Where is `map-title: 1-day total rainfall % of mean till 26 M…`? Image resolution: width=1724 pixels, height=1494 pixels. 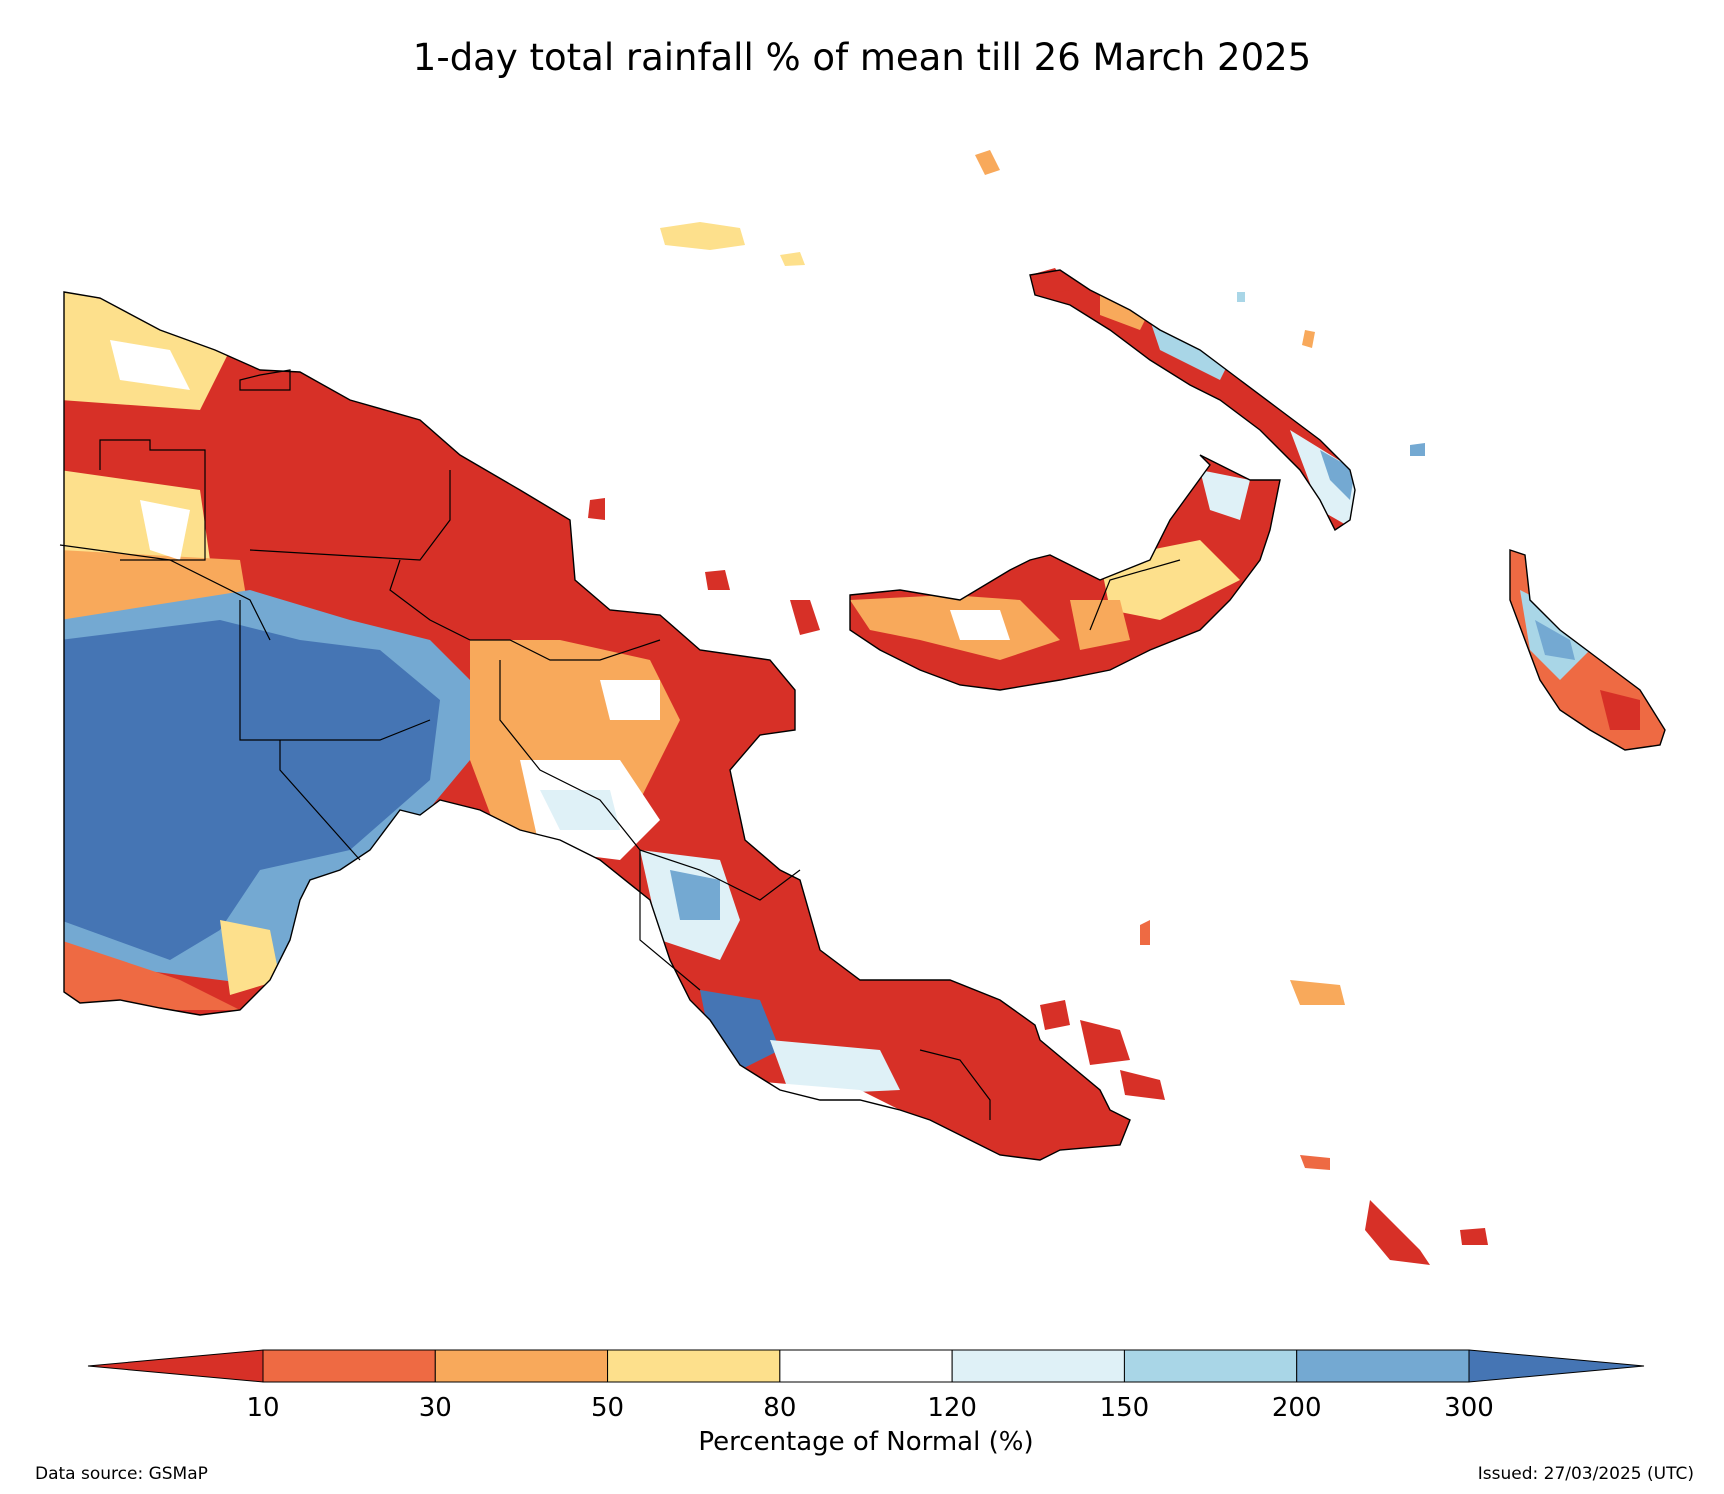
map-title: 1-day total rainfall % of mean till 26 M… is located at coordinates (862, 57).